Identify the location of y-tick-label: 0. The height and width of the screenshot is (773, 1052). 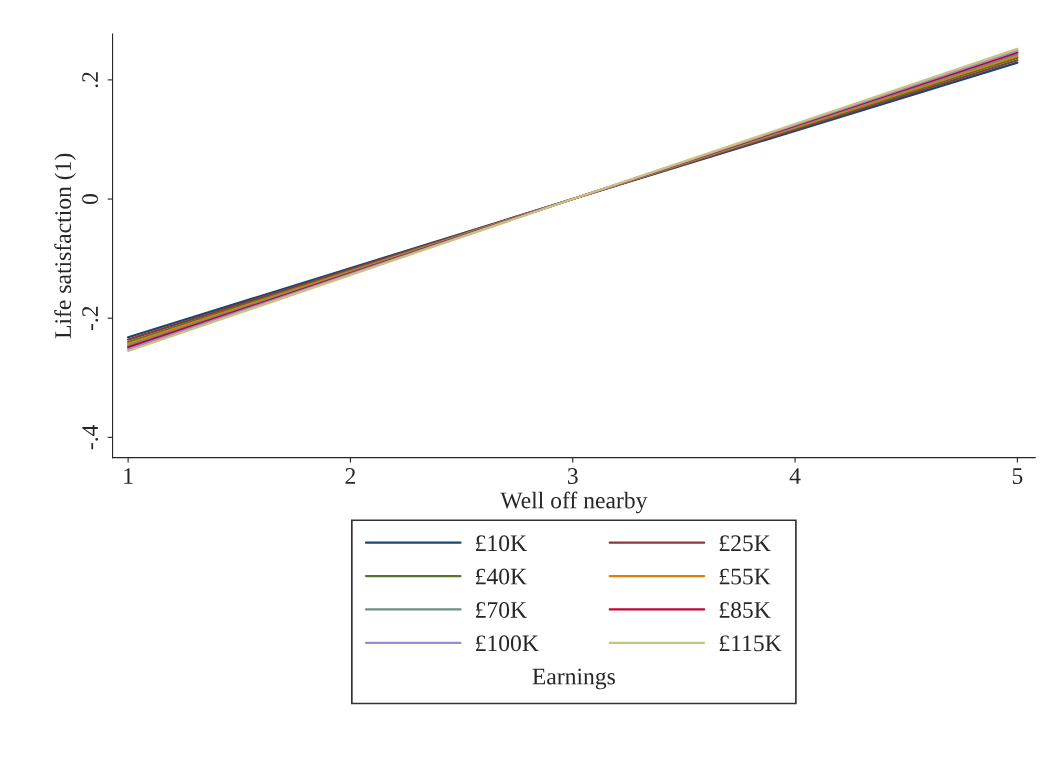
(90, 199).